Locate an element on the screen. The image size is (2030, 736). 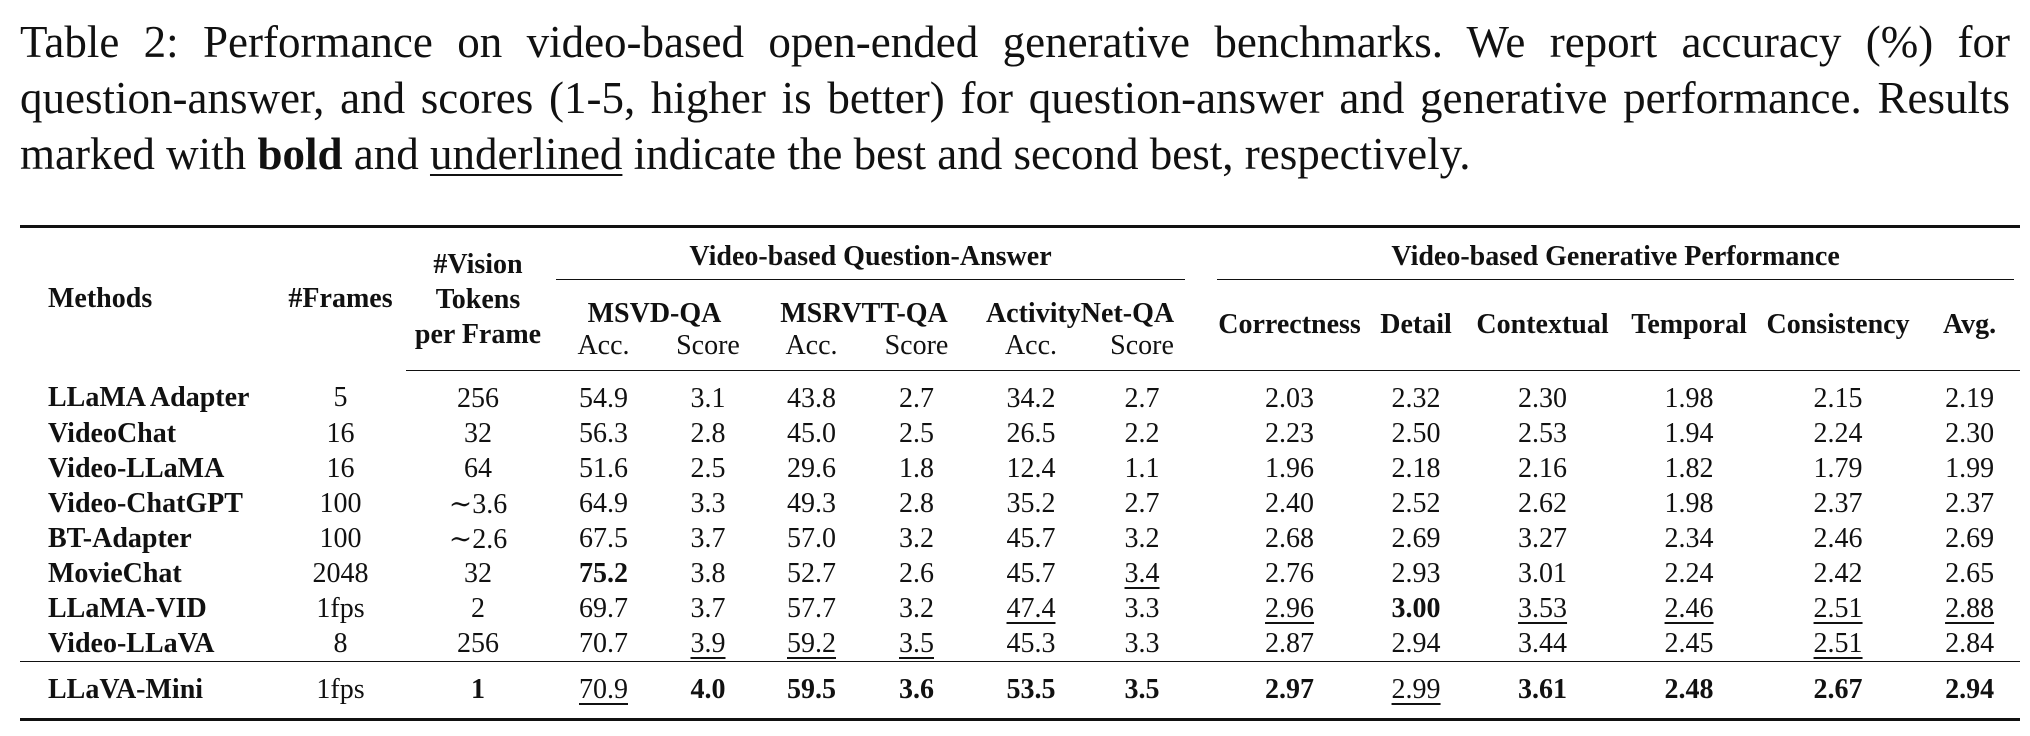
table-cell: 64.9 is located at coordinates (603, 503).